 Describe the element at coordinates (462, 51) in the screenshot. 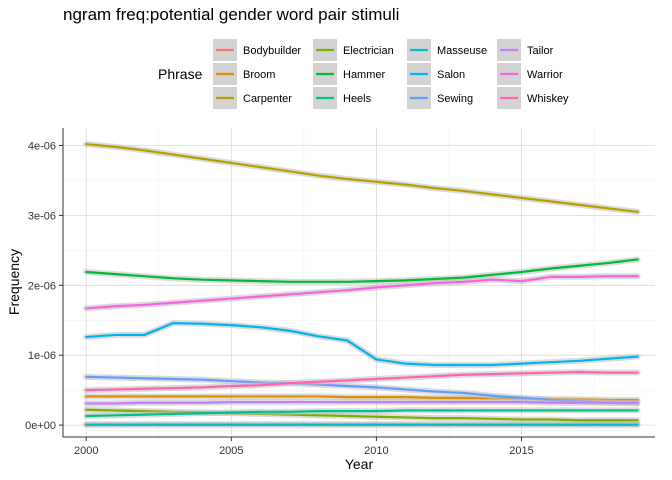

I see `legend-label: Masseuse` at that location.